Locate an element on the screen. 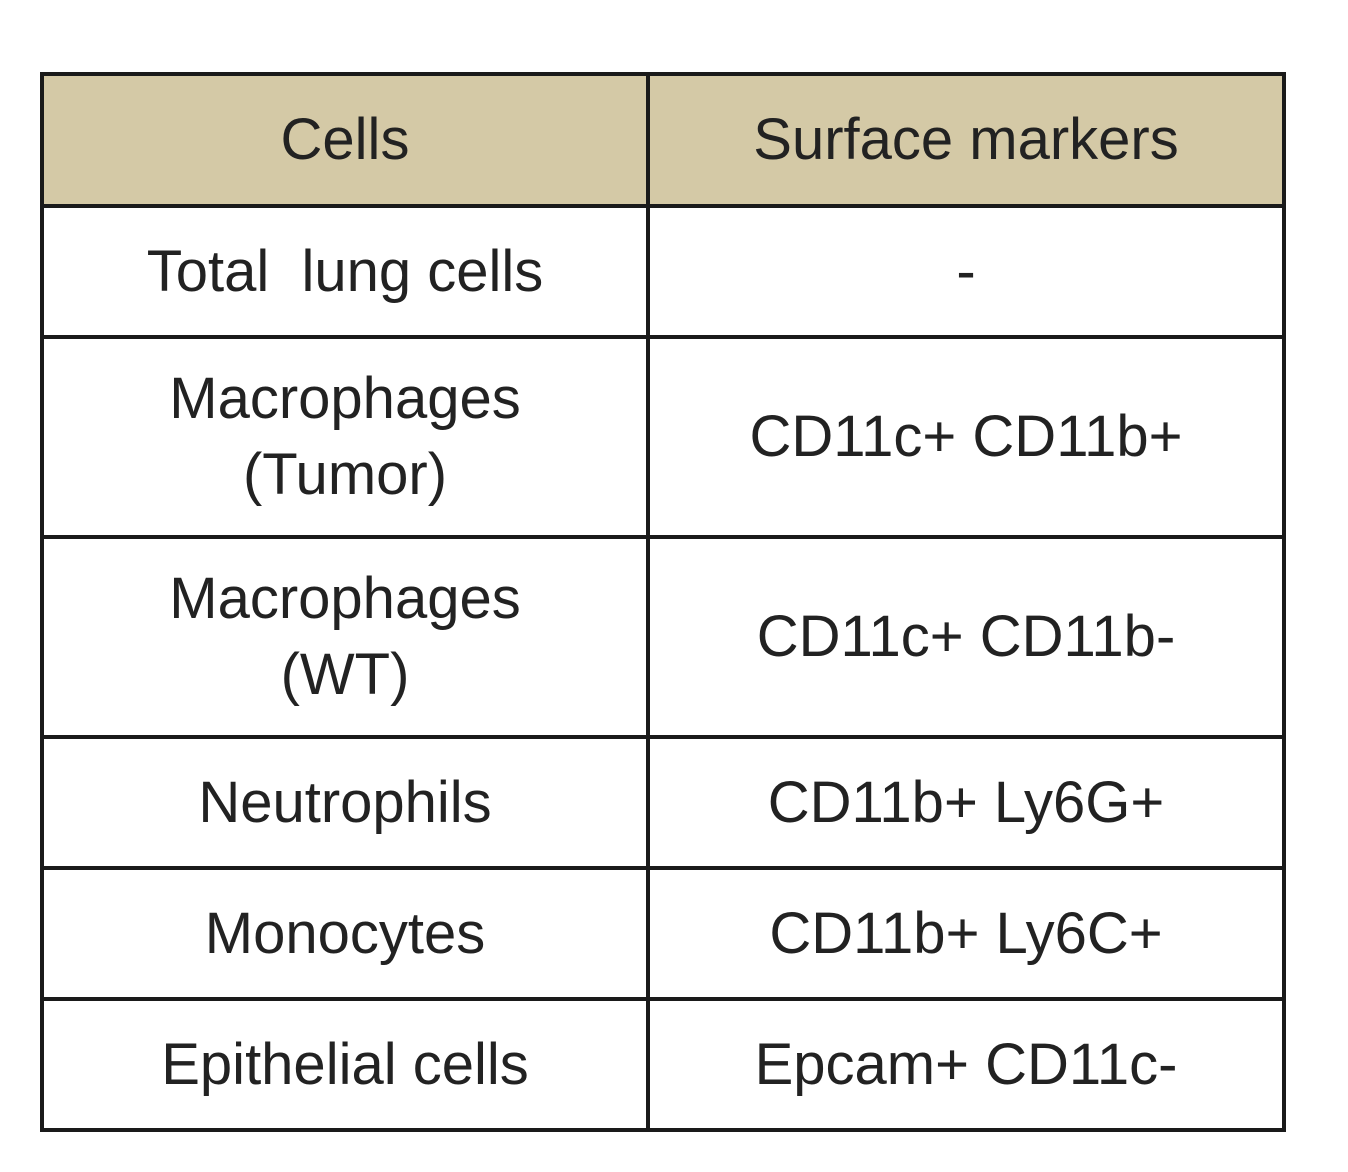 The width and height of the screenshot is (1348, 1172). header-row: Cells Surface markers is located at coordinates (663, 140).